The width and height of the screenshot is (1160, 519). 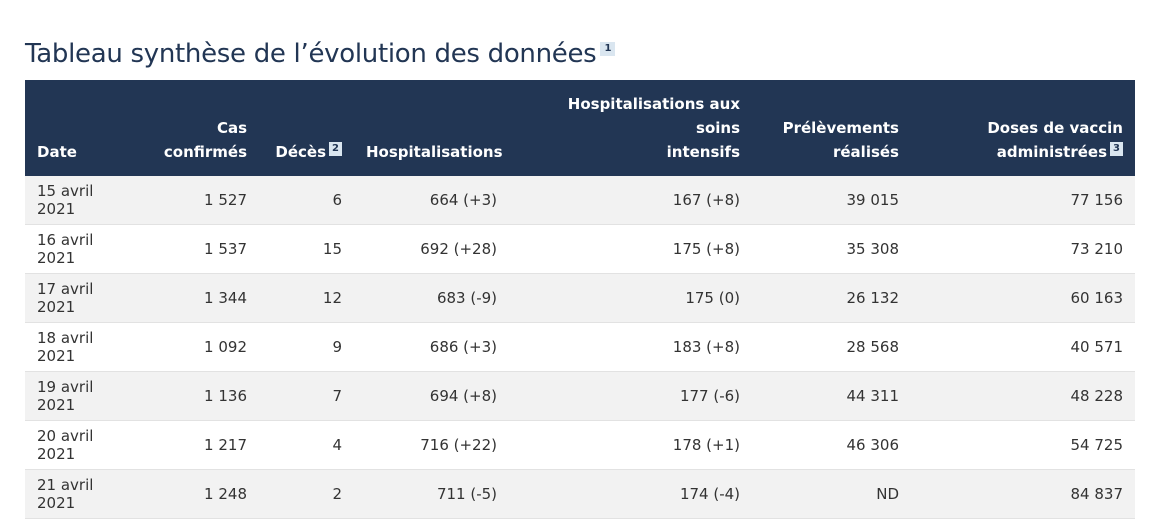 What do you see at coordinates (1023, 347) in the screenshot?
I see `vaccine-doses-cell: 40 571` at bounding box center [1023, 347].